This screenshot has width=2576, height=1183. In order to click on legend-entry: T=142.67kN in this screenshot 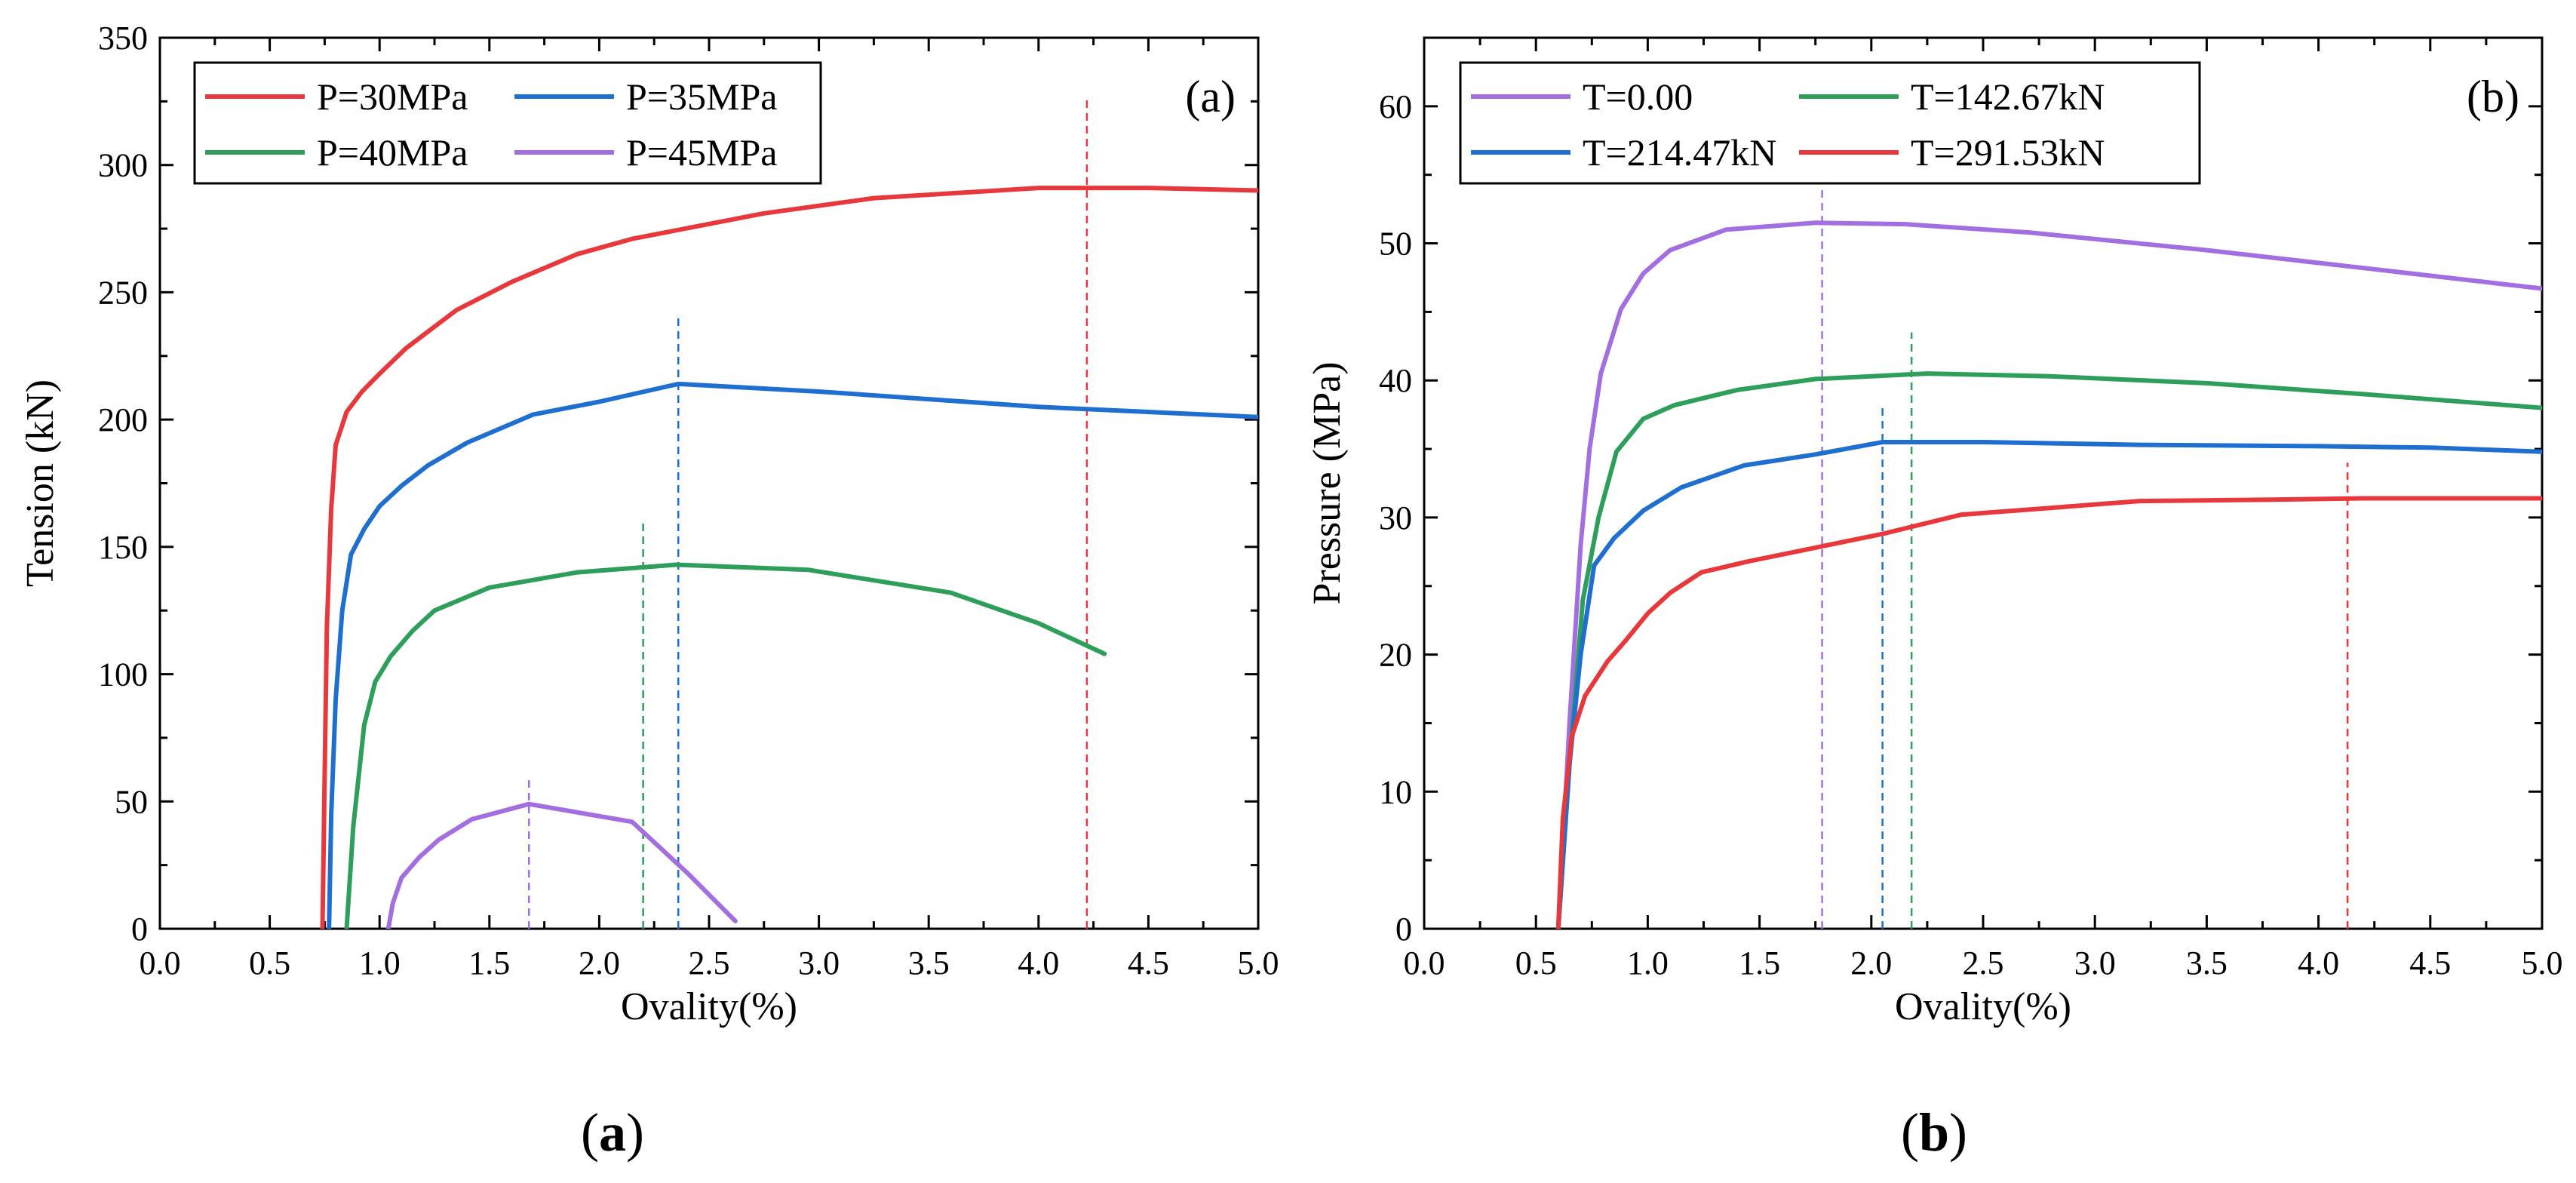, I will do `click(2008, 96)`.